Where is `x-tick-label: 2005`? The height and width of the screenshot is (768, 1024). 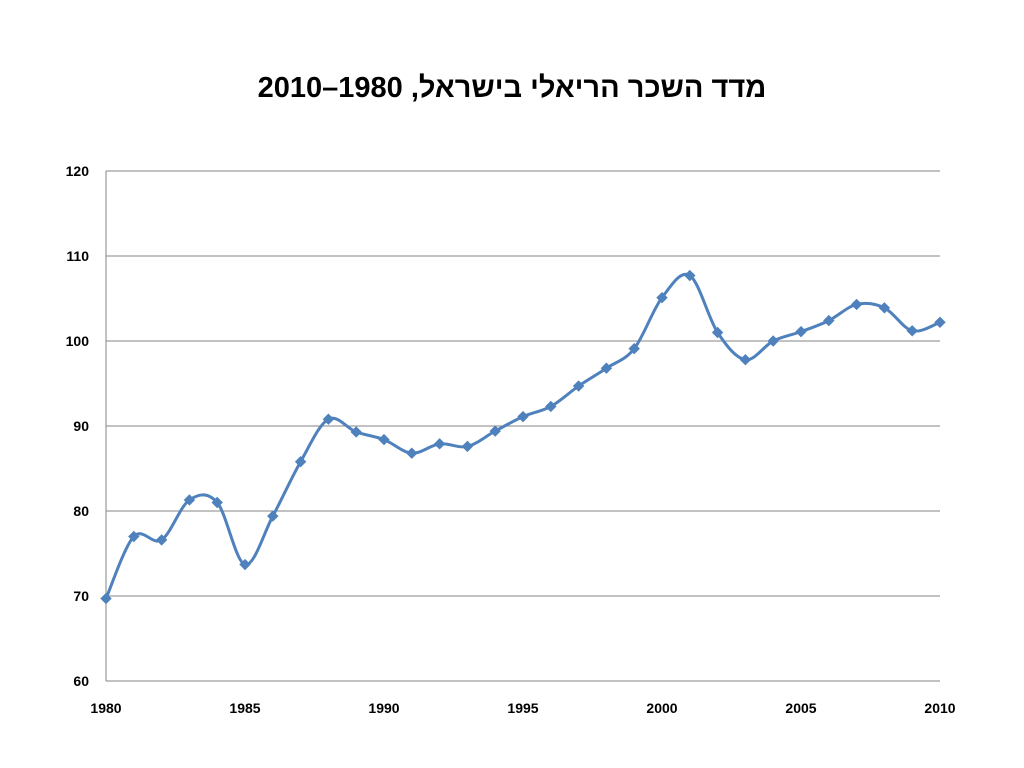 x-tick-label: 2005 is located at coordinates (800, 708).